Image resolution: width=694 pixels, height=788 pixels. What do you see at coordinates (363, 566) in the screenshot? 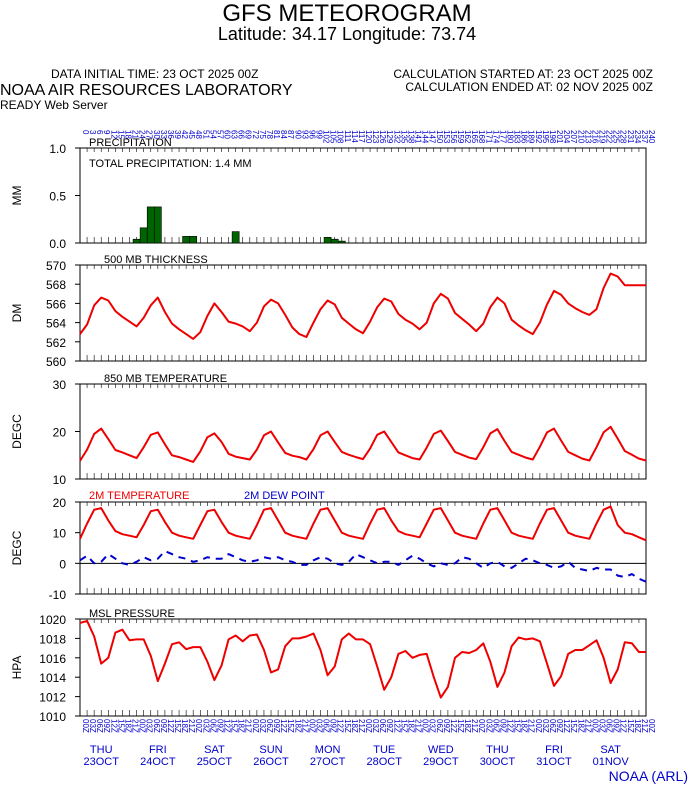
I see `dew-point-line` at bounding box center [363, 566].